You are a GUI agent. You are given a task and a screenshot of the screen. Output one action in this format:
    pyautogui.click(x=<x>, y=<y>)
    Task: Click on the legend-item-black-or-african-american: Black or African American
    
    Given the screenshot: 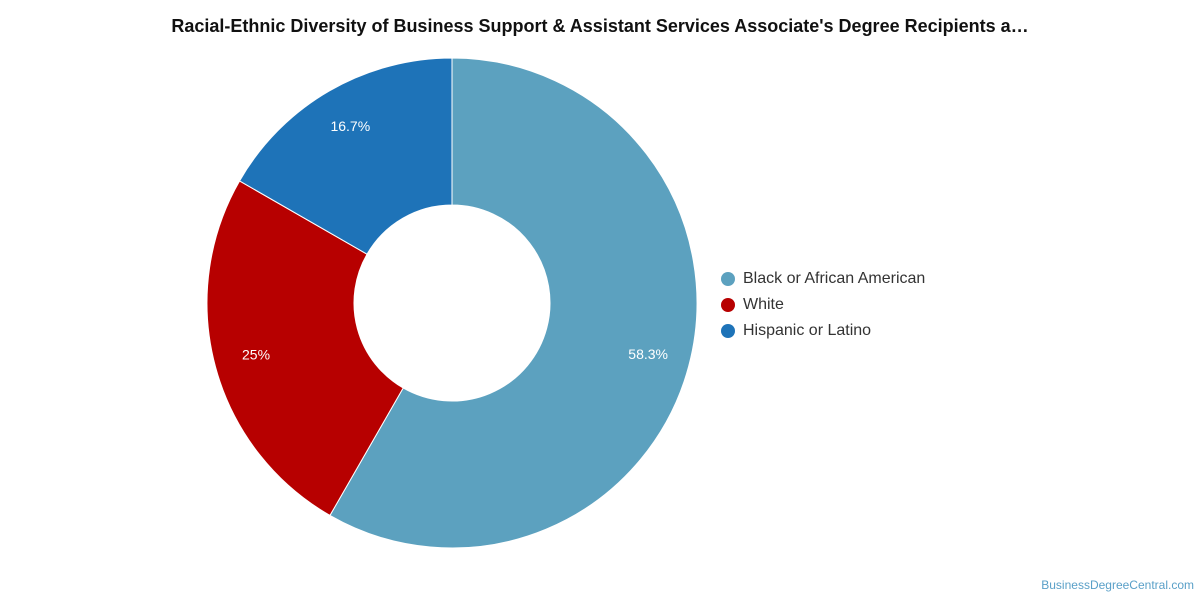 What is the action you would take?
    pyautogui.click(x=823, y=279)
    